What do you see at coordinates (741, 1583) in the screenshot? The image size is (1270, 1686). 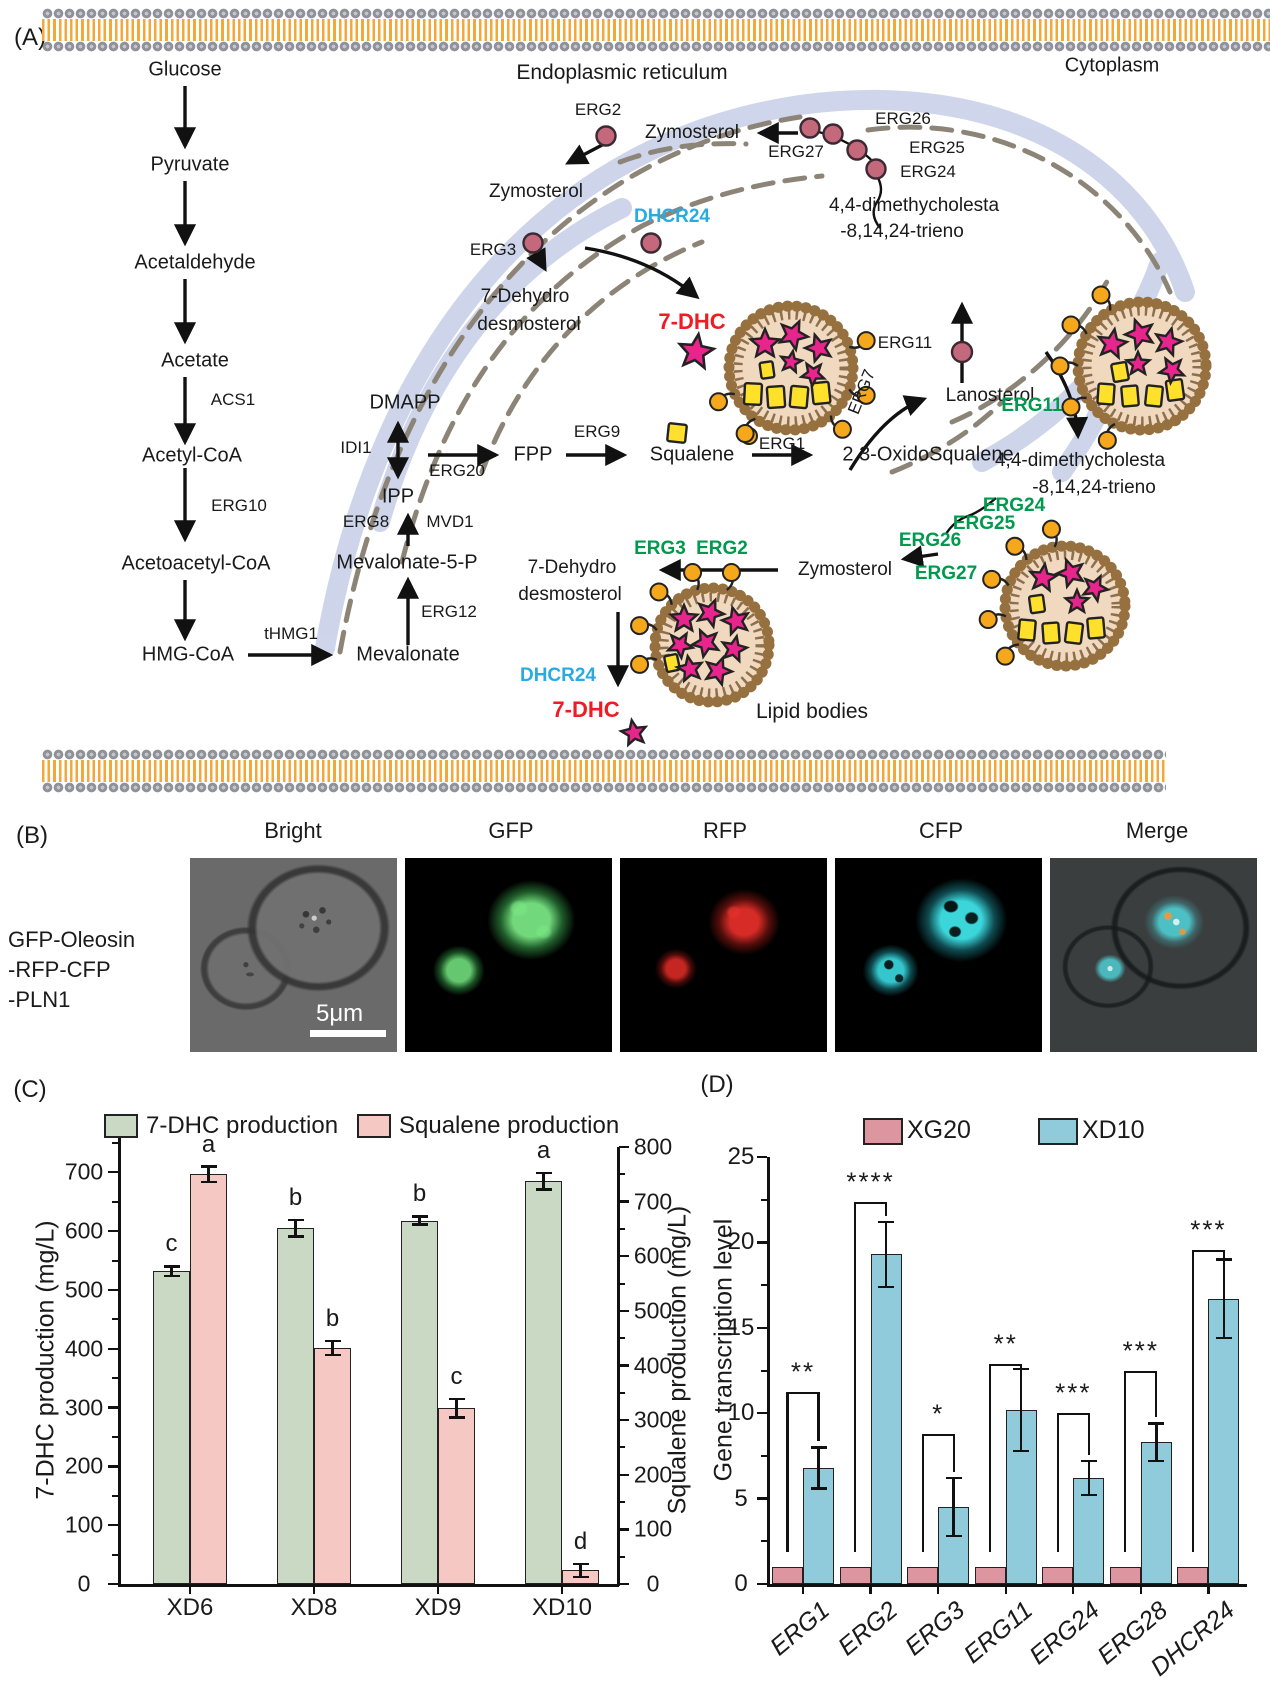 I see `d-tick-label-0: 0` at bounding box center [741, 1583].